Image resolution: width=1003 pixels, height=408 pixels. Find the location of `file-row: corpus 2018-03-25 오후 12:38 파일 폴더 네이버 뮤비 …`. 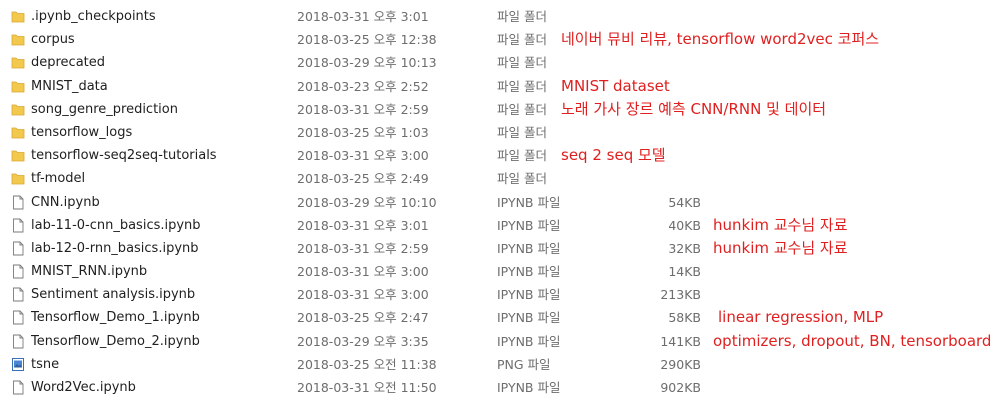

file-row: corpus 2018-03-25 오후 12:38 파일 폴더 네이버 뮤비 … is located at coordinates (501, 39).